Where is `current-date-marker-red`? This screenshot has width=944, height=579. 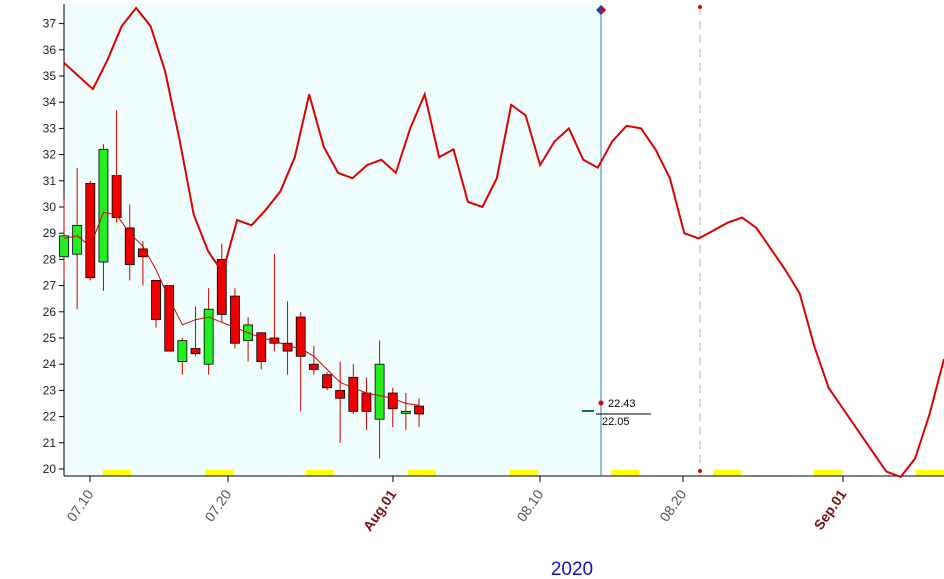 current-date-marker-red is located at coordinates (603, 10).